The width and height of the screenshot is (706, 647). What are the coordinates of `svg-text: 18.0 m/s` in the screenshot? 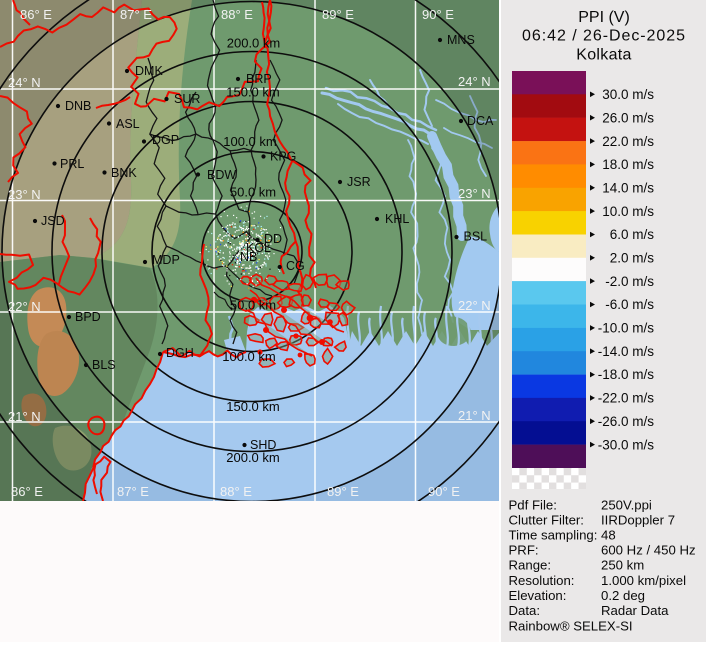 It's located at (628, 164).